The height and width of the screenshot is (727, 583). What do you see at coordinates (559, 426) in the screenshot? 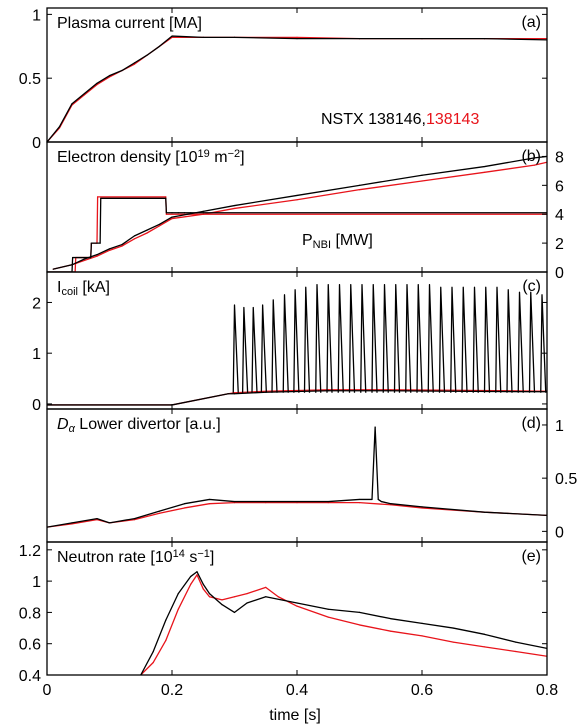
I see `right-y-tick-label: 1` at bounding box center [559, 426].